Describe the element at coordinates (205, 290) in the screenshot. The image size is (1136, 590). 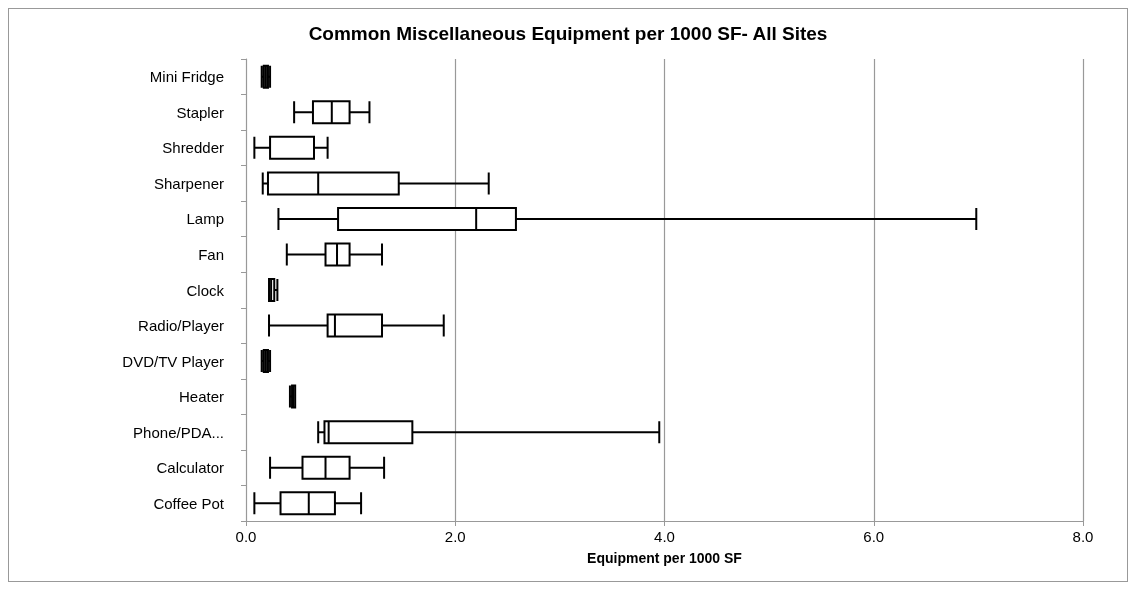
I see `y-tick-label: Clock` at that location.